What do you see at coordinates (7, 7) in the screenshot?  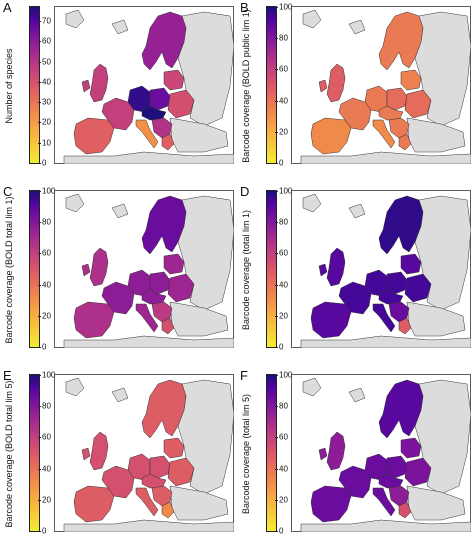 I see `panel-letter: A` at bounding box center [7, 7].